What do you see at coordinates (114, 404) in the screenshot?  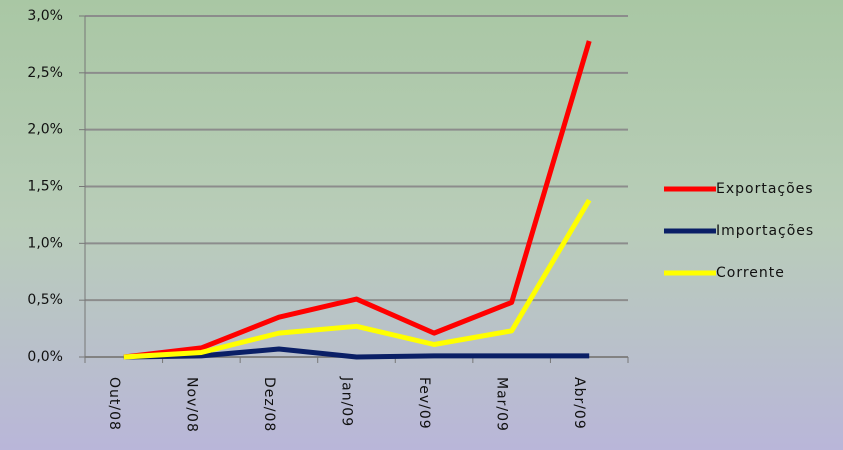 I see `x-tick-label: Out/08` at bounding box center [114, 404].